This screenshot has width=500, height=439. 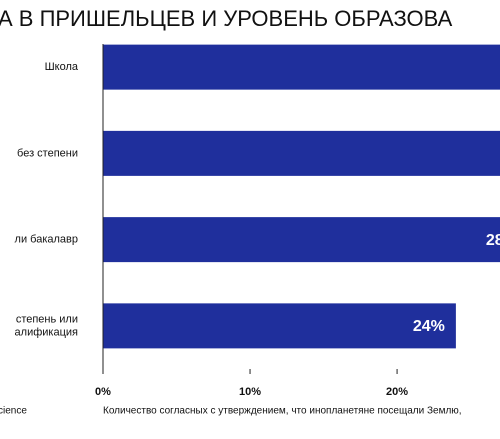 I want to click on y-tick-label: Школа, so click(x=62, y=67).